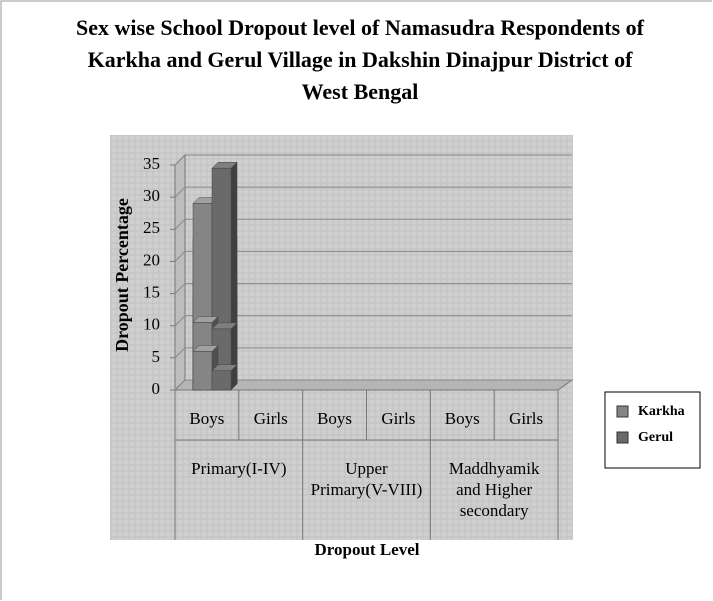 Image resolution: width=713 pixels, height=601 pixels. I want to click on y-tick-label: 15, so click(151, 291).